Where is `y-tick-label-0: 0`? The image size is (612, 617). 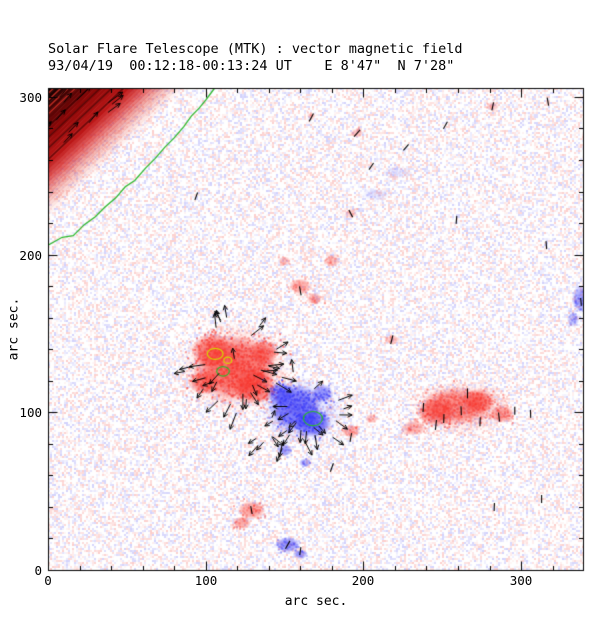 y-tick-label-0: 0 is located at coordinates (38, 570).